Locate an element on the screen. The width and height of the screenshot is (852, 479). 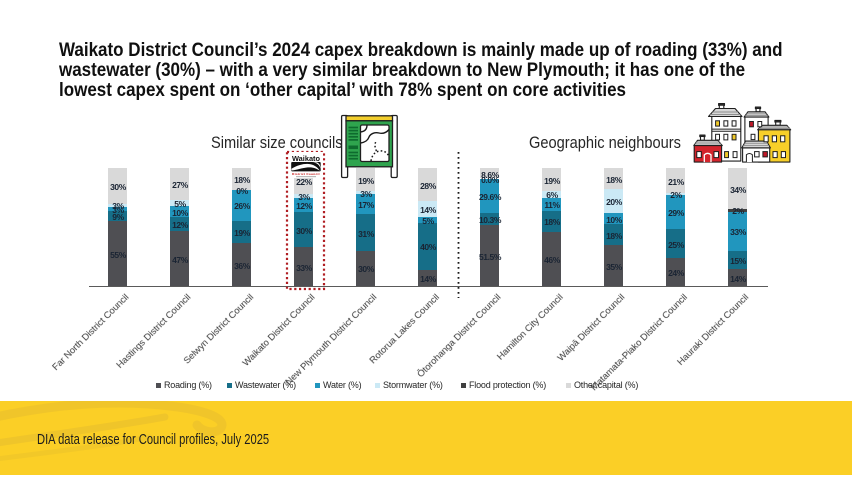
svg-text: District Council is located at coordinates (306, 174).